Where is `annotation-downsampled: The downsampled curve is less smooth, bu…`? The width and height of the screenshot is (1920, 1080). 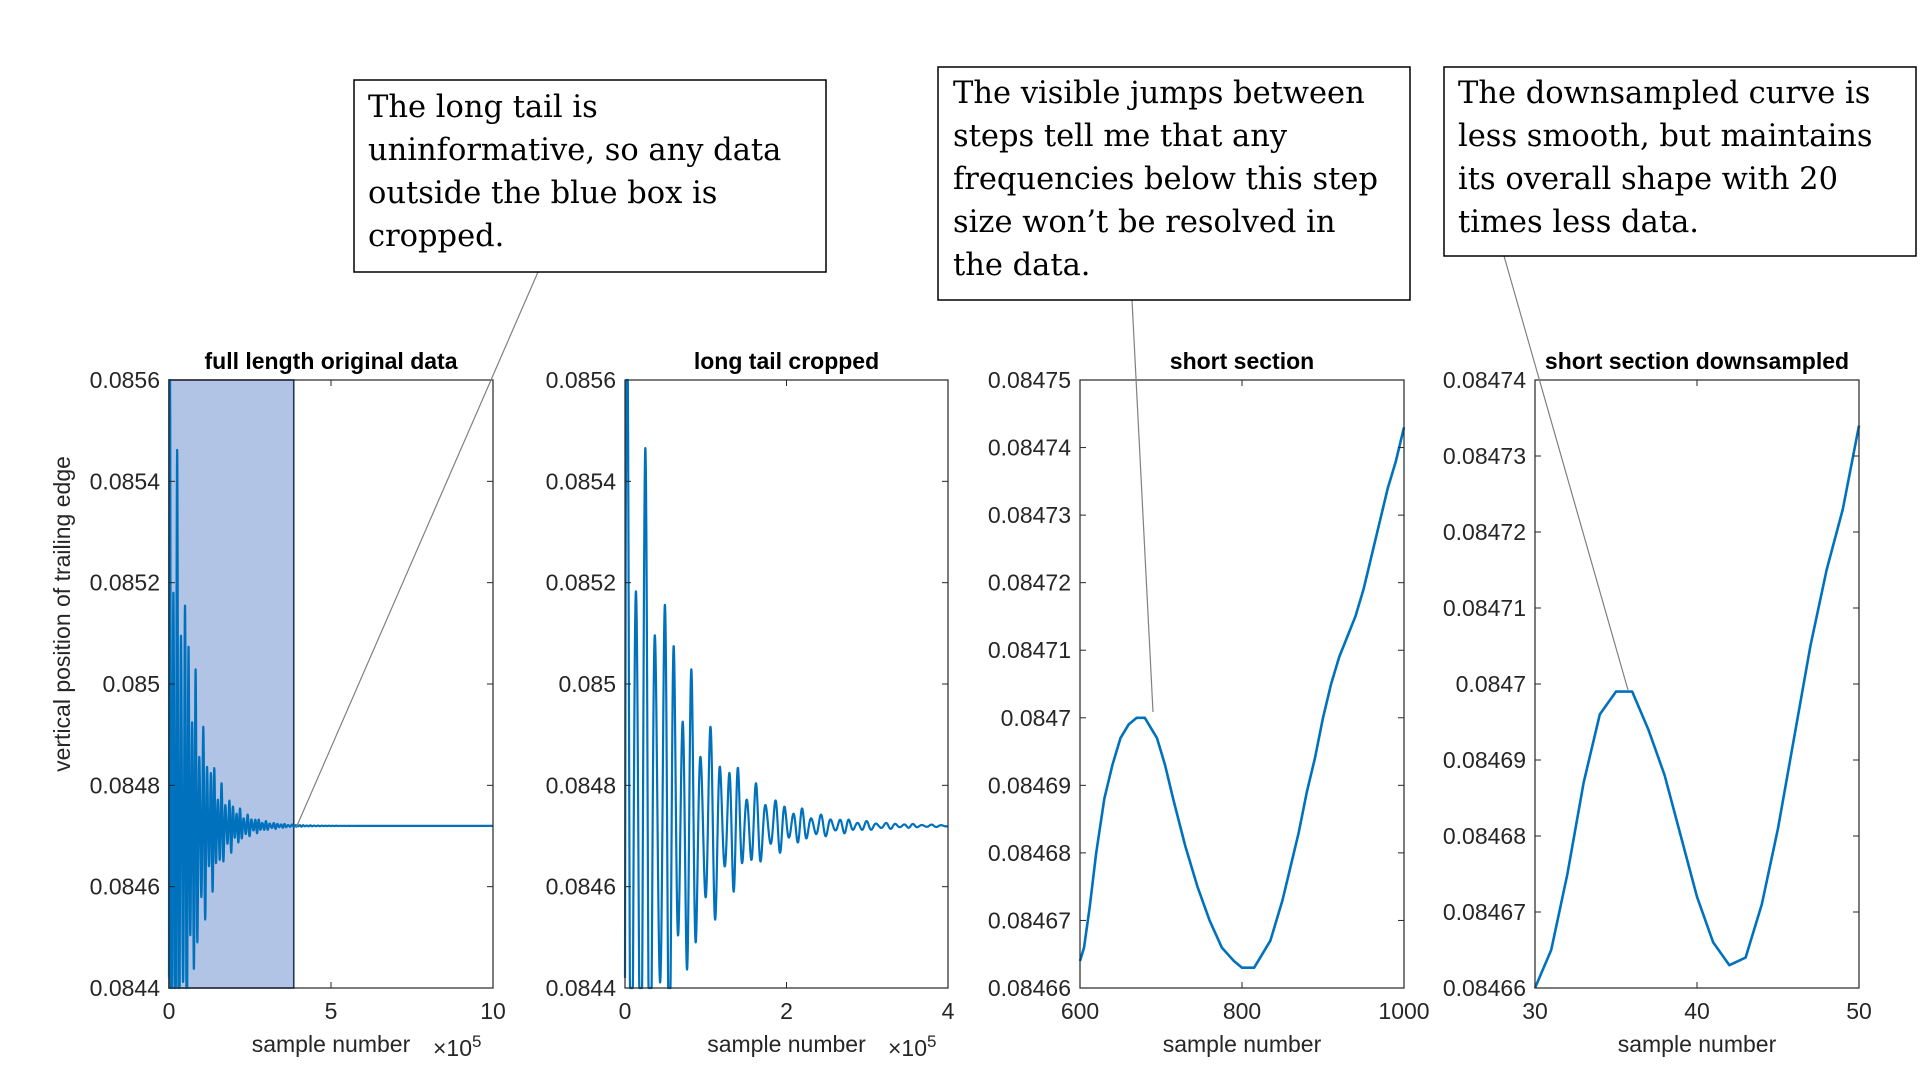 annotation-downsampled: The downsampled curve is less smooth, bu… is located at coordinates (1680, 378).